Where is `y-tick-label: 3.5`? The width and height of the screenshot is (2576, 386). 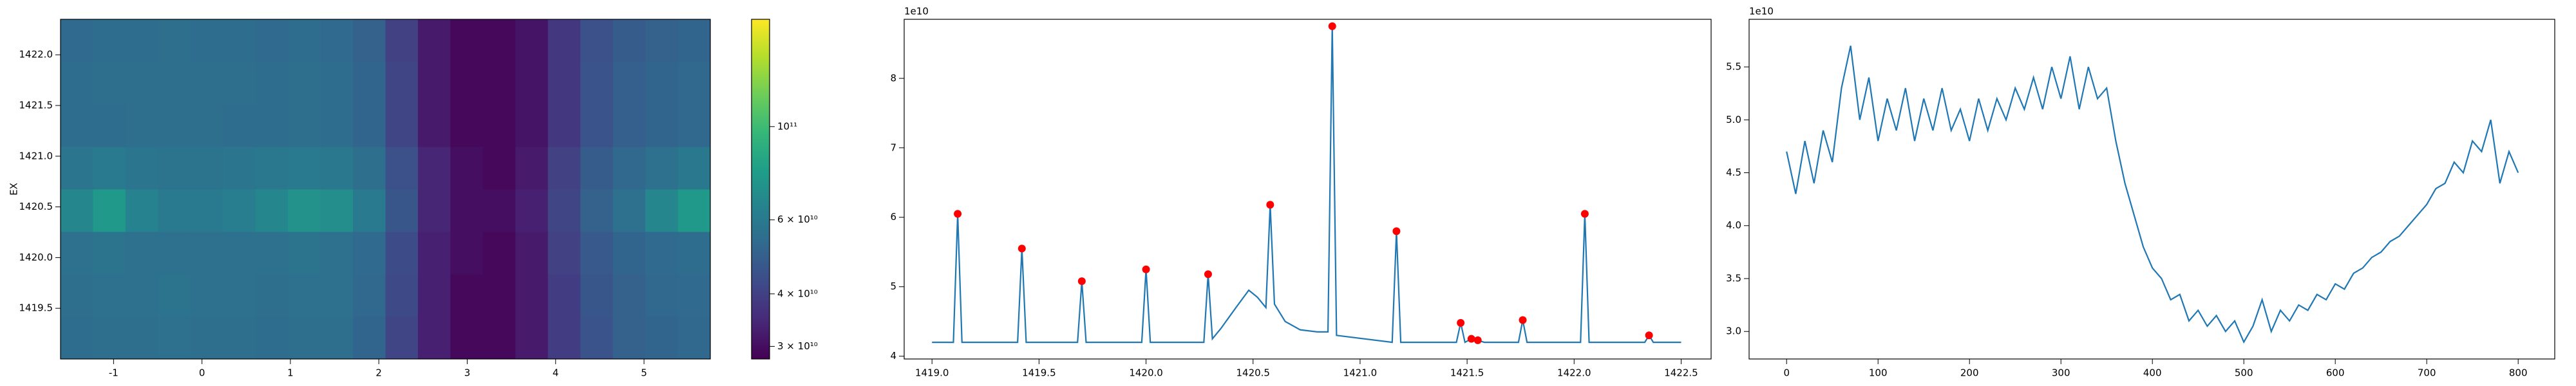
y-tick-label: 3.5 is located at coordinates (1733, 278).